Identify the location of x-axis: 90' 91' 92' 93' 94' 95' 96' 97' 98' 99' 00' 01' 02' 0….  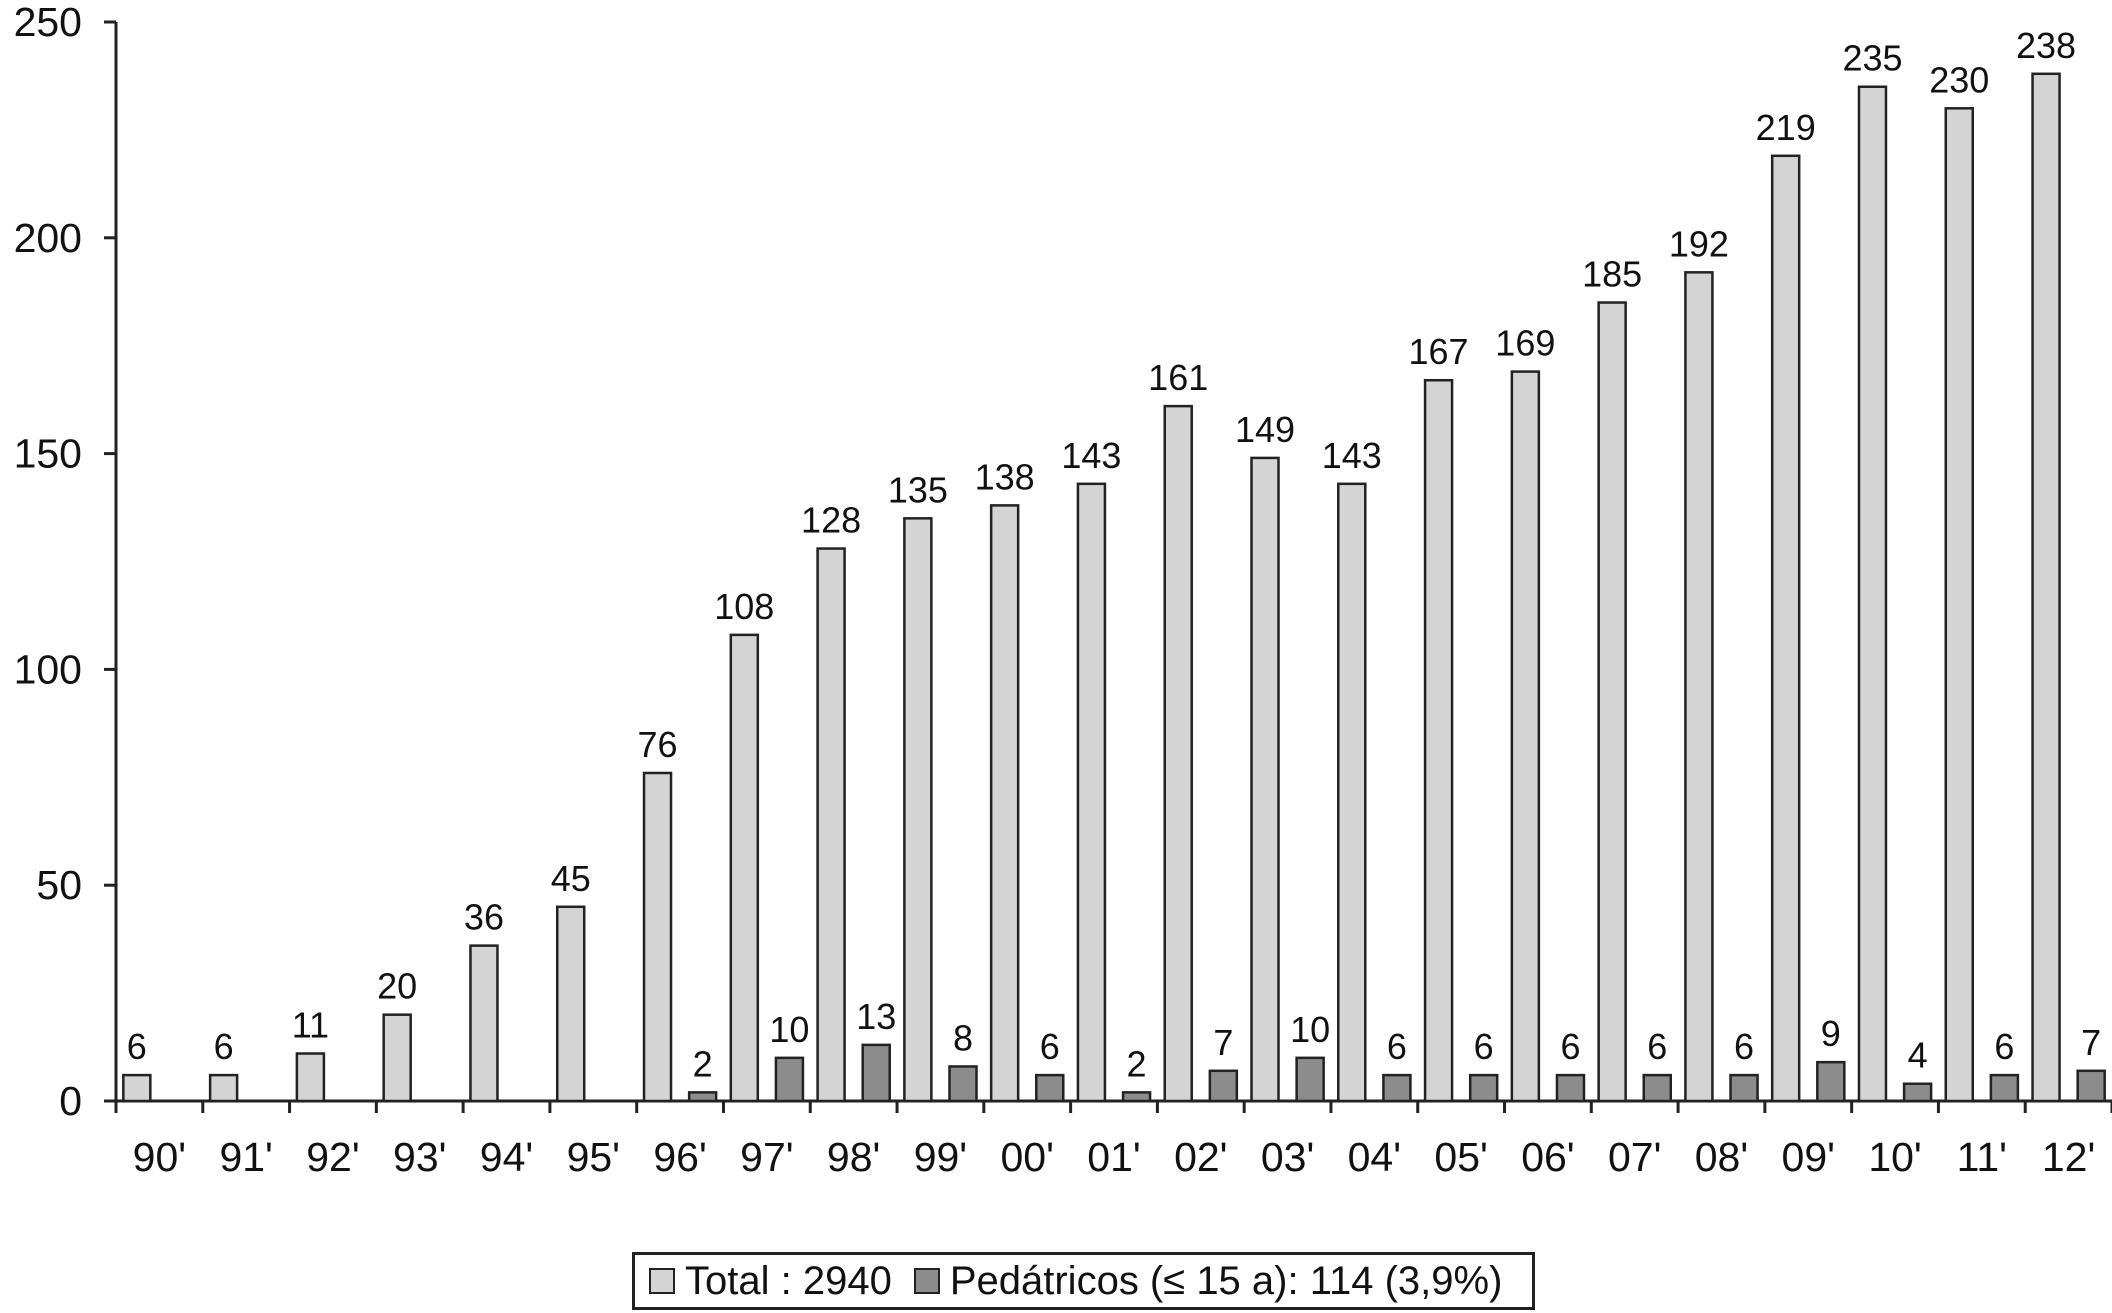
(1113, 1139).